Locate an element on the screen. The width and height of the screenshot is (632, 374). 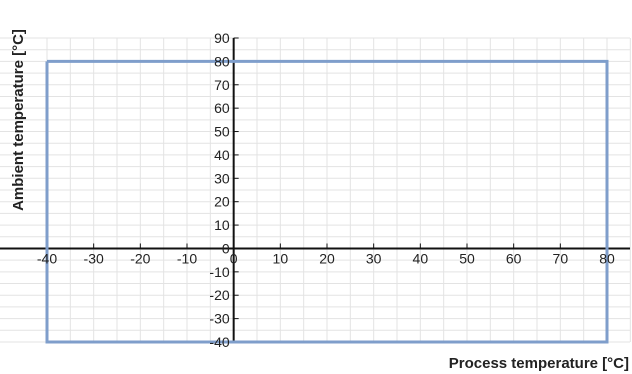
x-tick-label: 30 is located at coordinates (374, 258).